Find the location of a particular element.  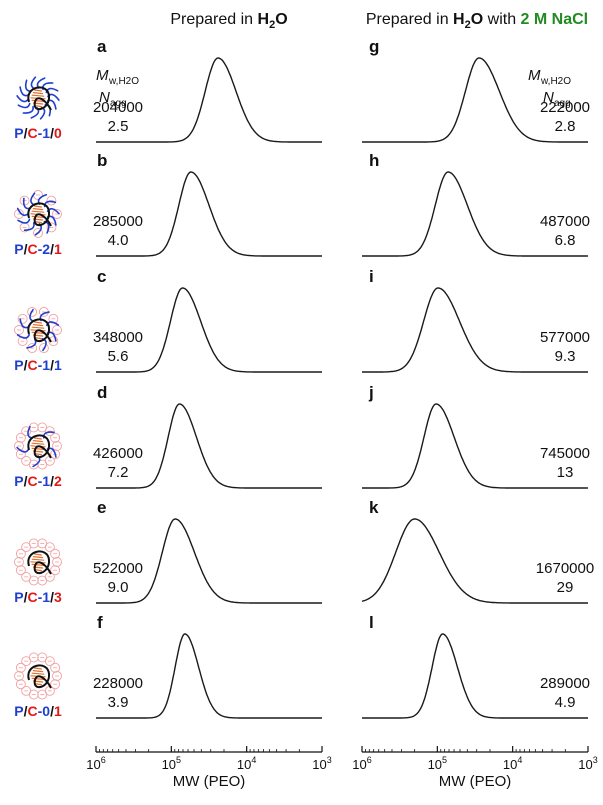

mw-value: 1670000 is located at coordinates (565, 568).